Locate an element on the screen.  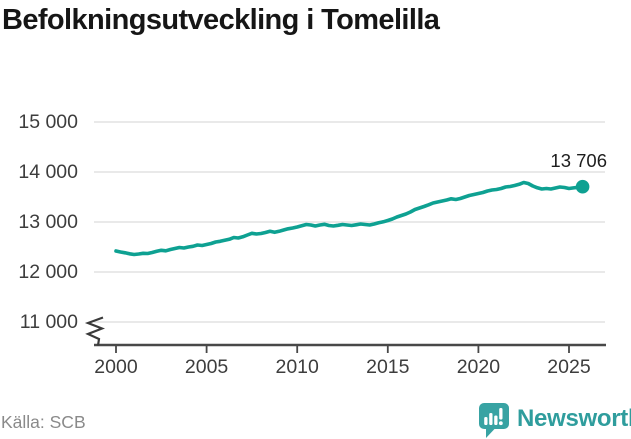
x-tick-label: 2000 is located at coordinates (116, 367).